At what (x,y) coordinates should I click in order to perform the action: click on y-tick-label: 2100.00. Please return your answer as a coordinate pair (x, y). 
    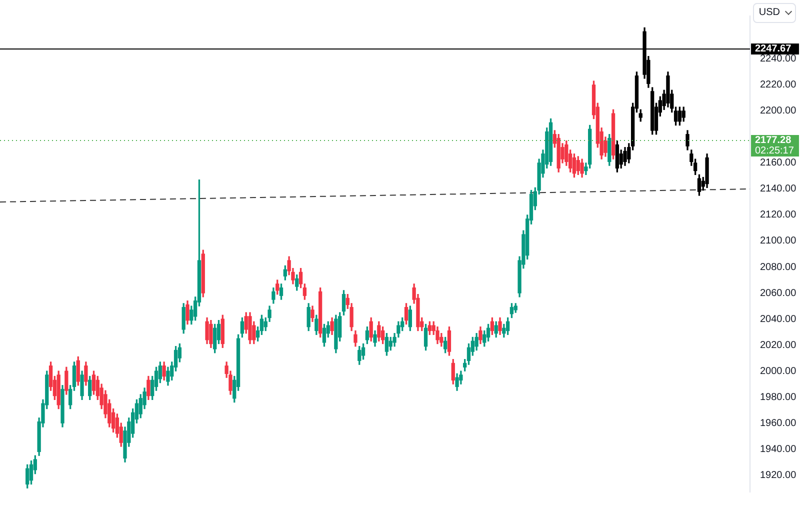
    Looking at the image, I should click on (778, 241).